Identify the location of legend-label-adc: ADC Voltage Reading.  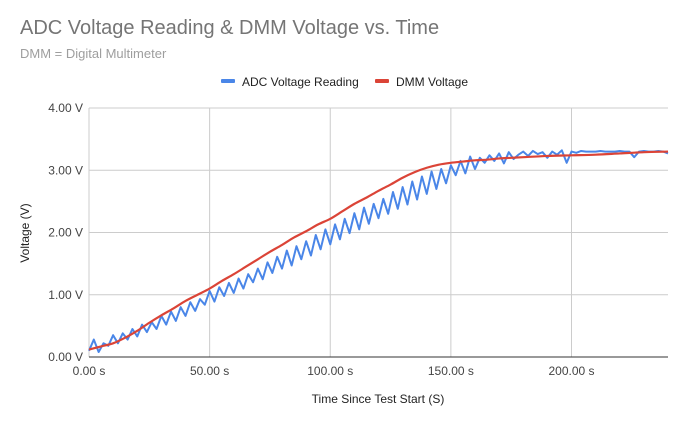
(300, 82).